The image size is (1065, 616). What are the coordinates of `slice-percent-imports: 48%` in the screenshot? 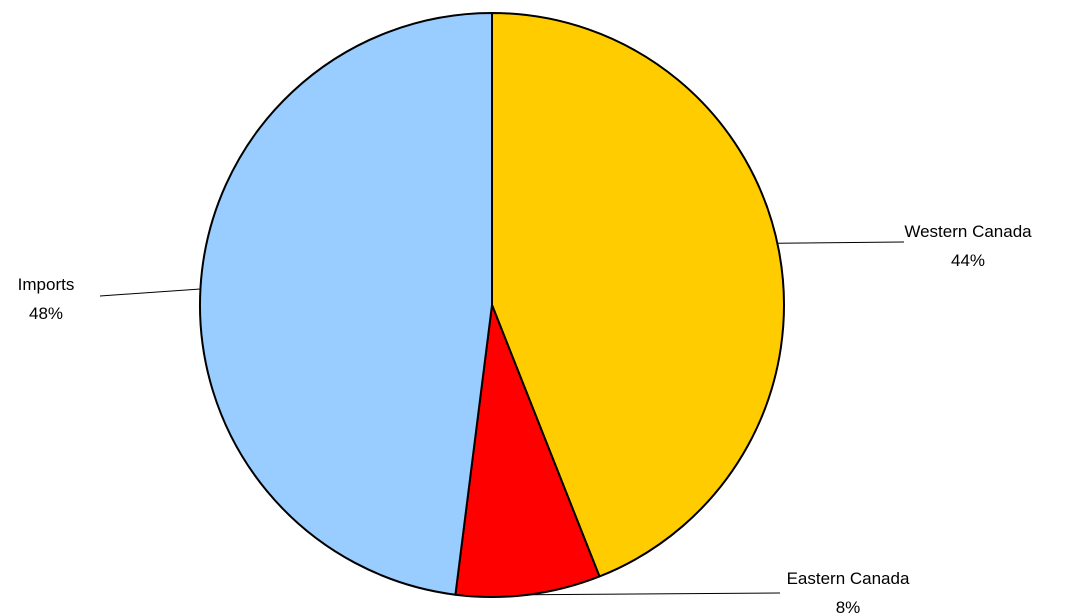 It's located at (46, 313).